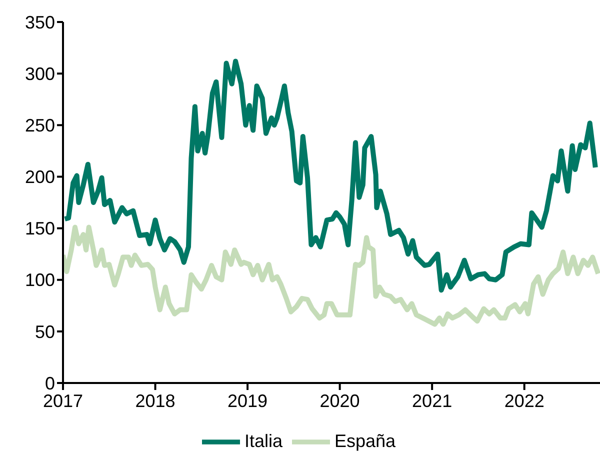 Image resolution: width=600 pixels, height=469 pixels. Describe the element at coordinates (39, 228) in the screenshot. I see `y-tick-label: 150` at that location.